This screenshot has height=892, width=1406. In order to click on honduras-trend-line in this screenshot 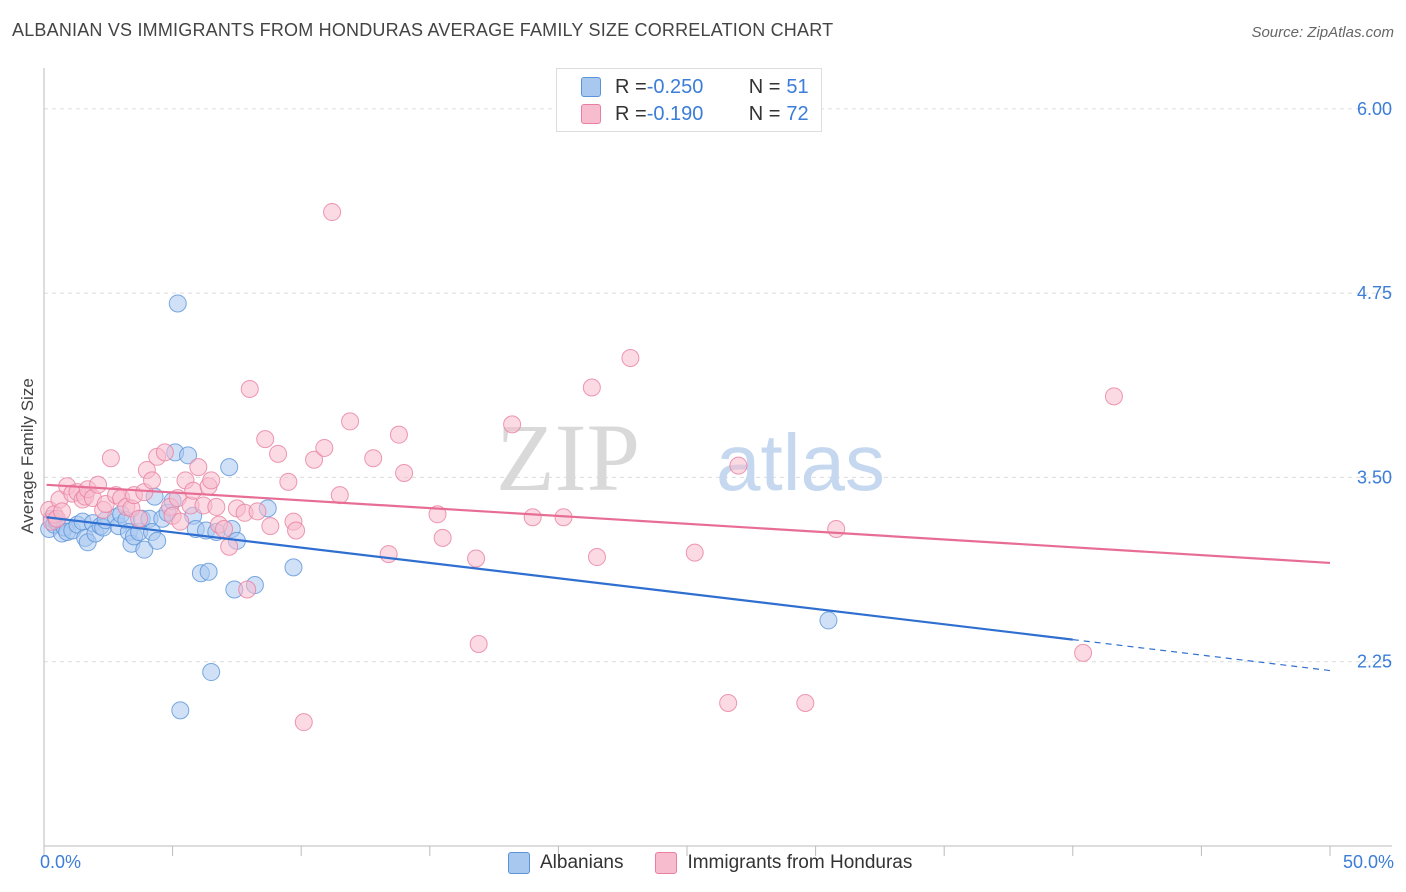, I will do `click(688, 524)`.